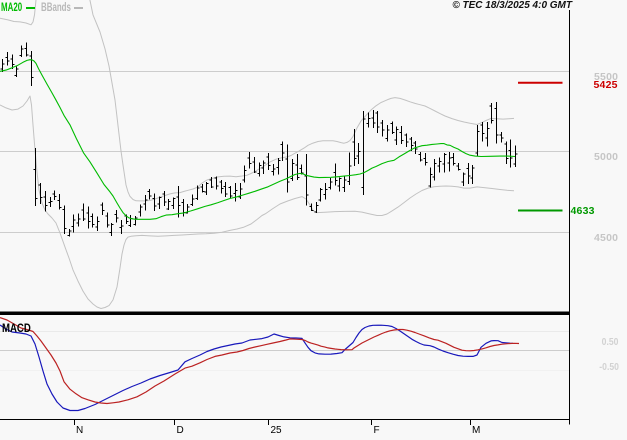 This screenshot has height=440, width=627. I want to click on legend-ma20-dash-icon, so click(30, 8).